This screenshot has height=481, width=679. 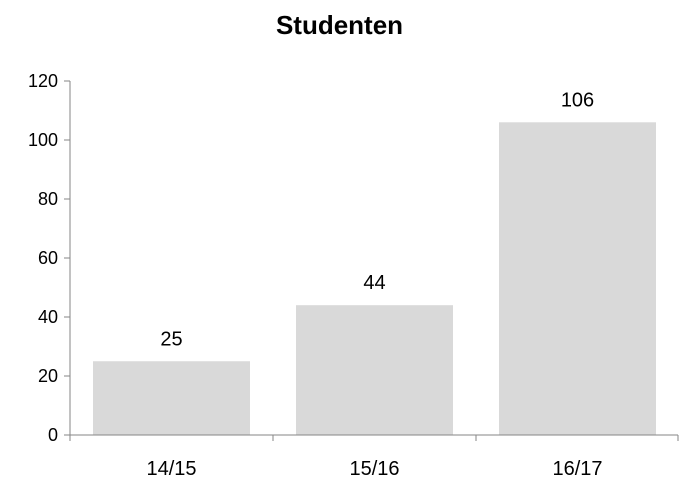 What do you see at coordinates (43, 140) in the screenshot?
I see `y-tick-label: 100` at bounding box center [43, 140].